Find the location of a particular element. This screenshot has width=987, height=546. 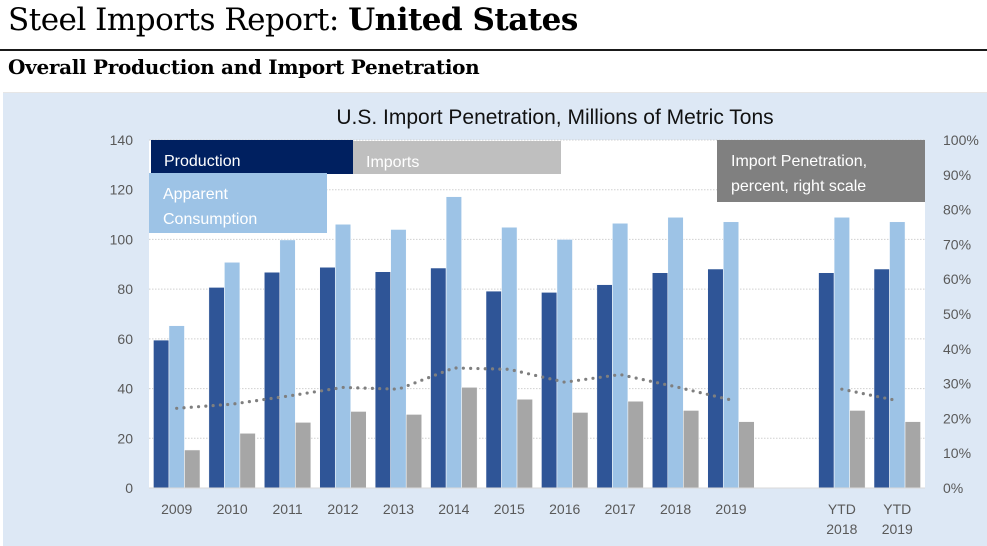

legend-item-apparent-consumption: Apparent Consumption is located at coordinates (238, 203).